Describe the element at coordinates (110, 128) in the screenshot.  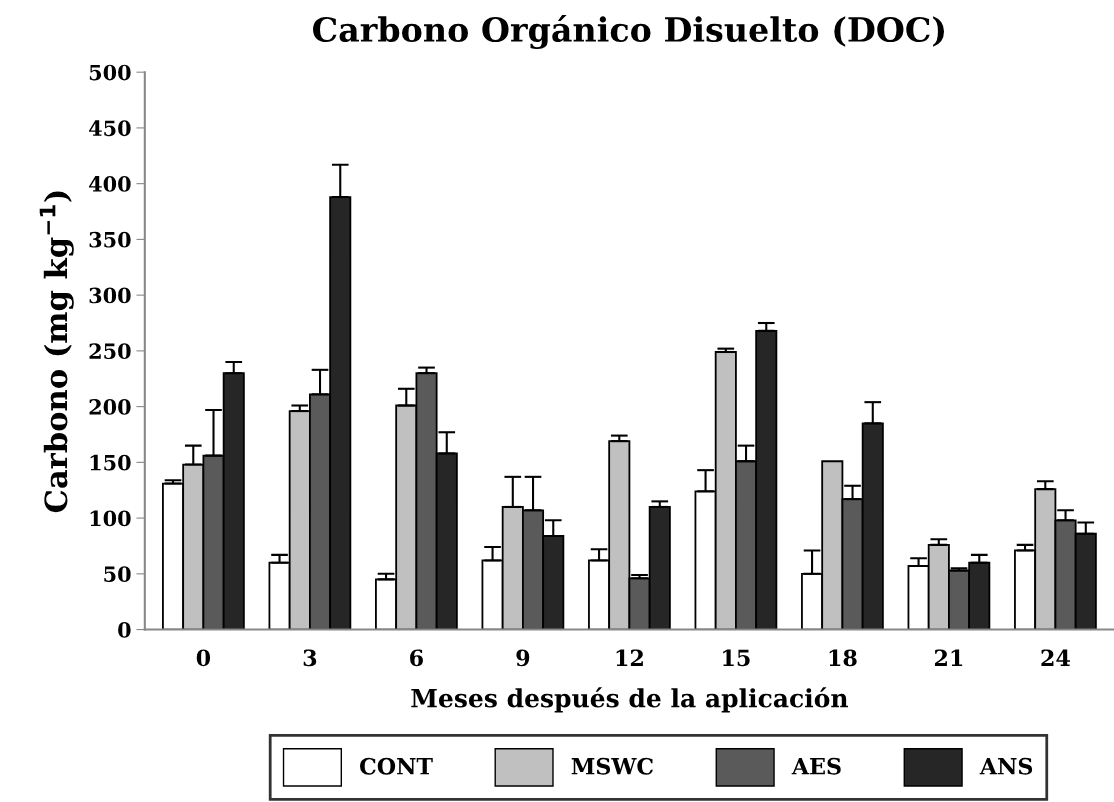
I see `y-tick-label: 450` at that location.